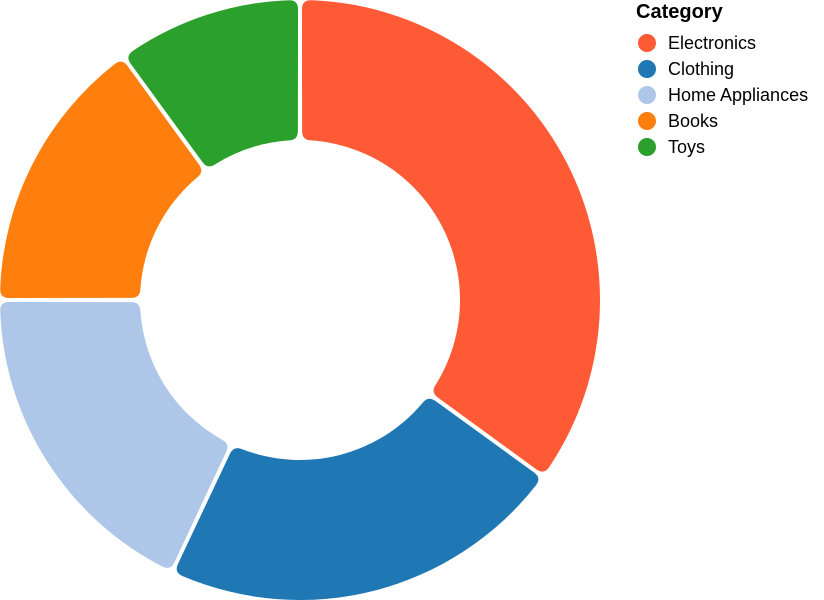 Image resolution: width=824 pixels, height=600 pixels. What do you see at coordinates (357, 499) in the screenshot?
I see `slice-clothing` at bounding box center [357, 499].